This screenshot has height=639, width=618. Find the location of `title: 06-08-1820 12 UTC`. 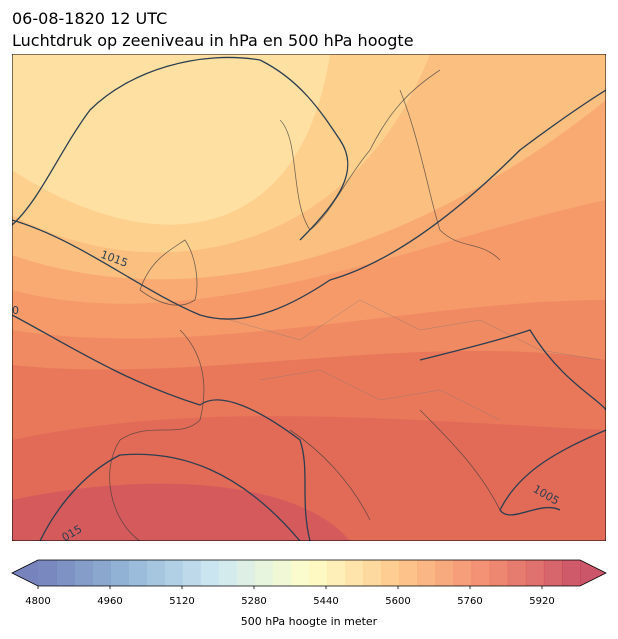

title: 06-08-1820 12 UTC is located at coordinates (89, 18).